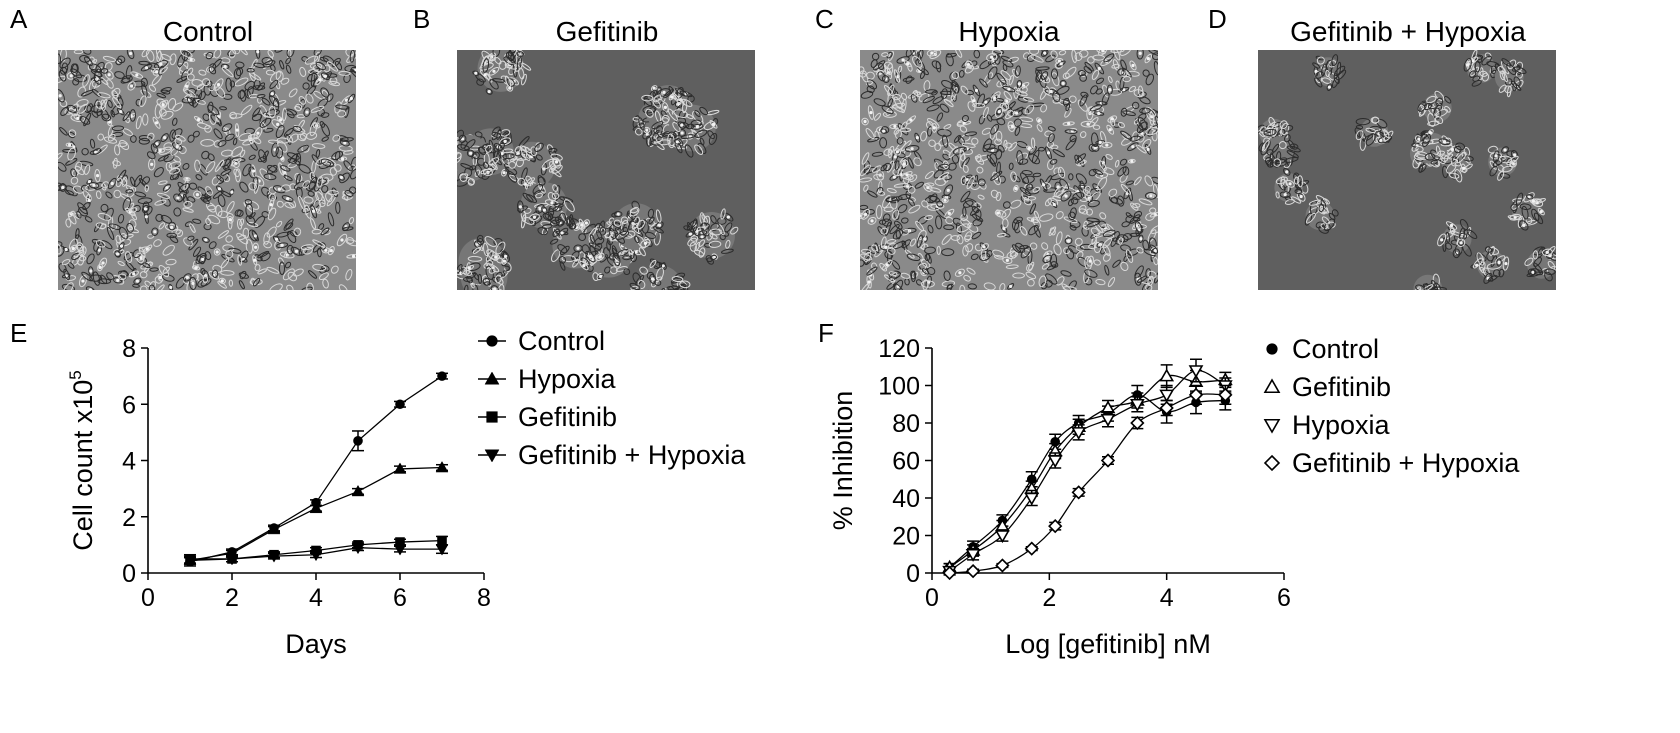 The height and width of the screenshot is (733, 1680). What do you see at coordinates (824, 19) in the screenshot?
I see `panel-letter-c: C` at bounding box center [824, 19].